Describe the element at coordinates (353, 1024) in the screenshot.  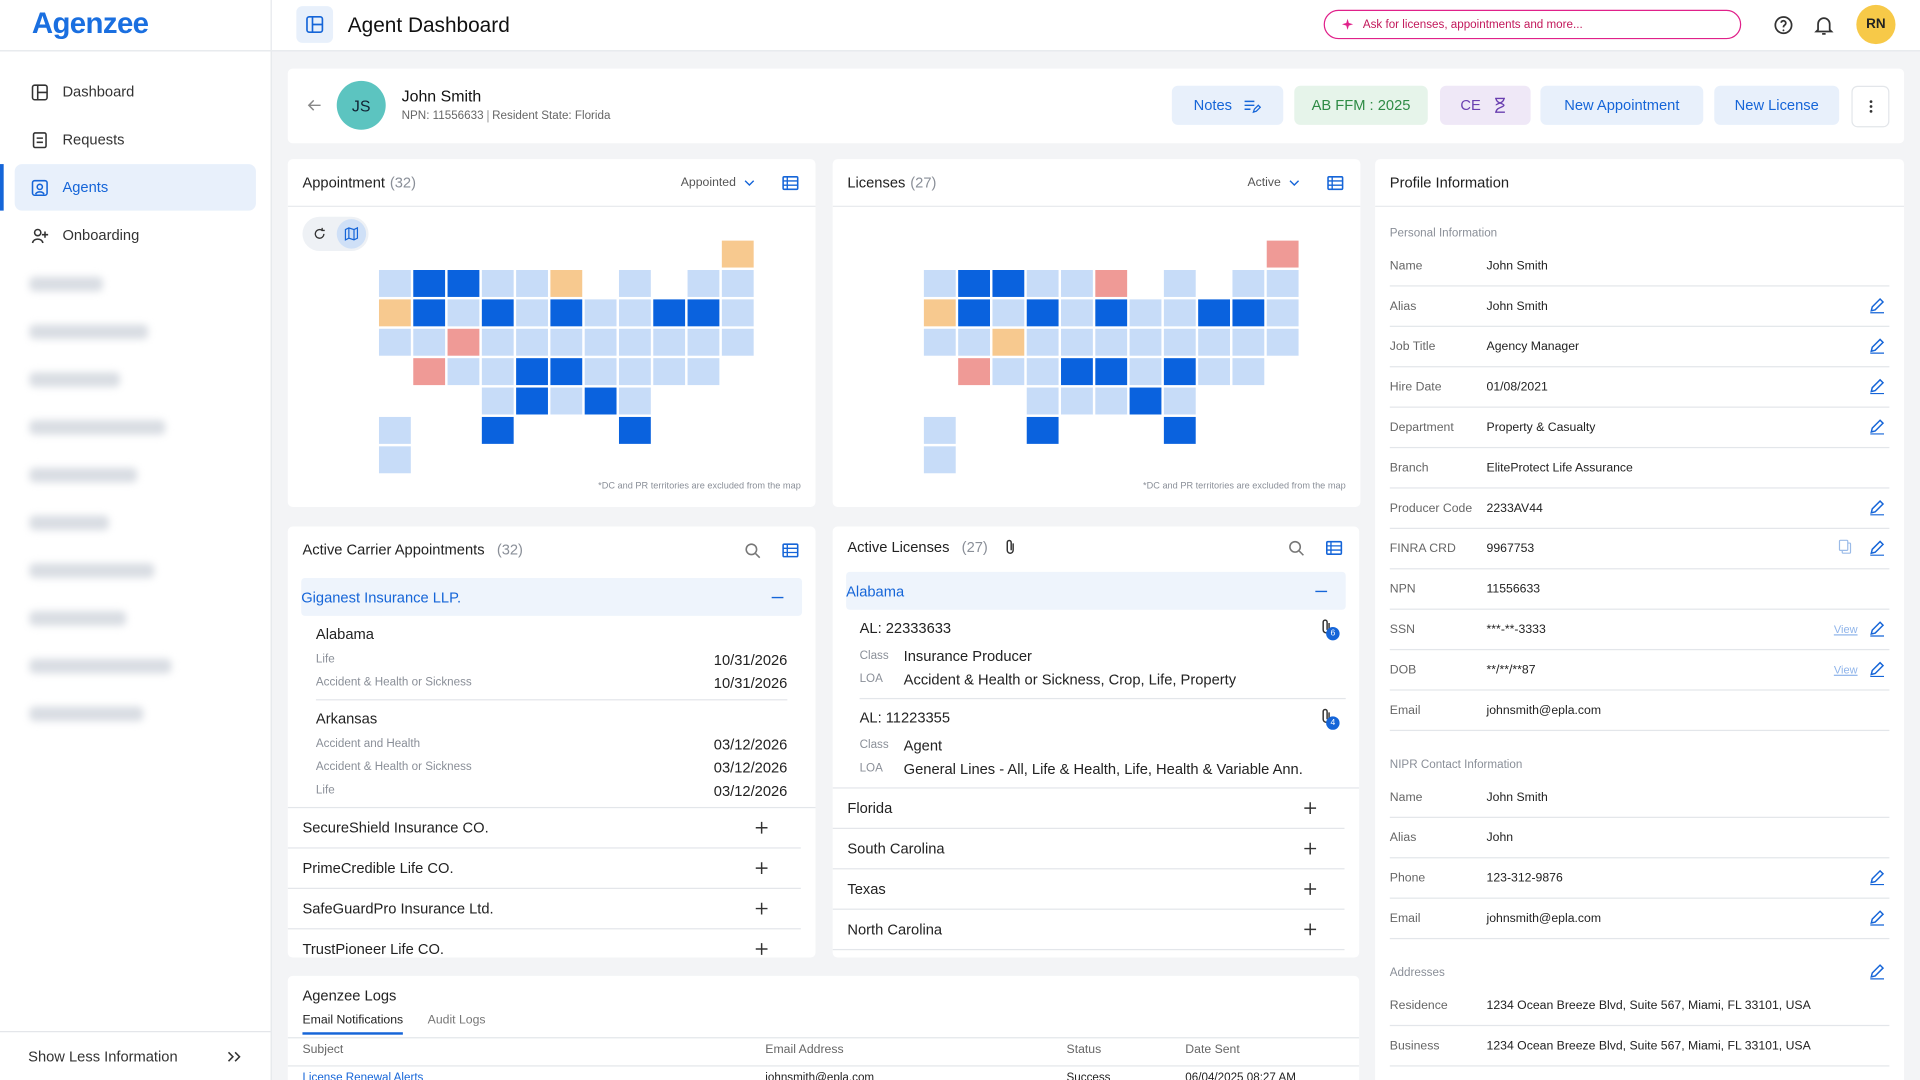
I see `tab: Email Notifications` at that location.